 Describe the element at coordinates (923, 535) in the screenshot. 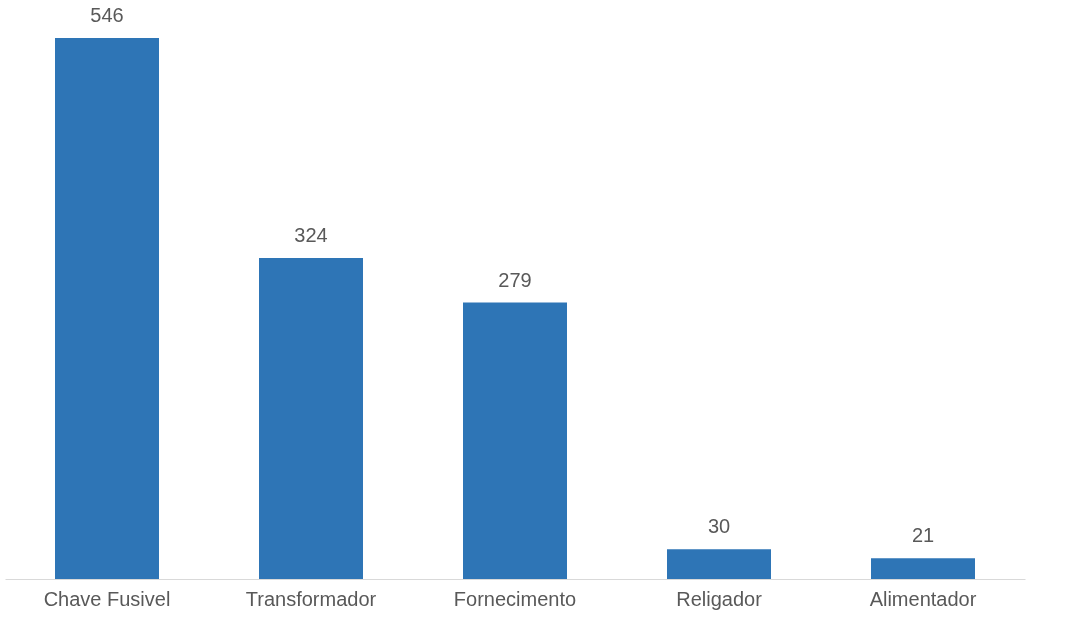

I see `data-label: 21` at that location.